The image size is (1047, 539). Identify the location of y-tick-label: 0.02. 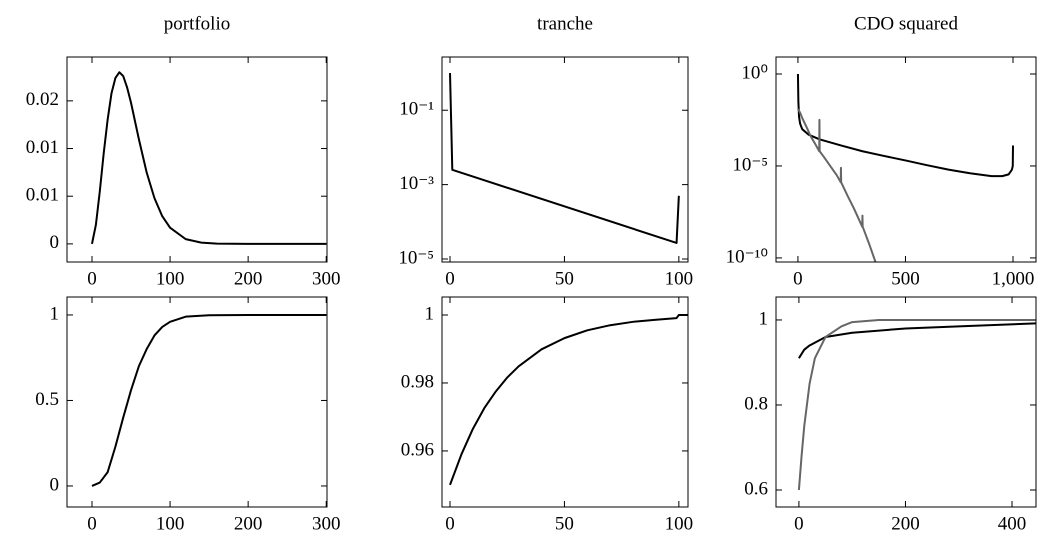
(42, 99).